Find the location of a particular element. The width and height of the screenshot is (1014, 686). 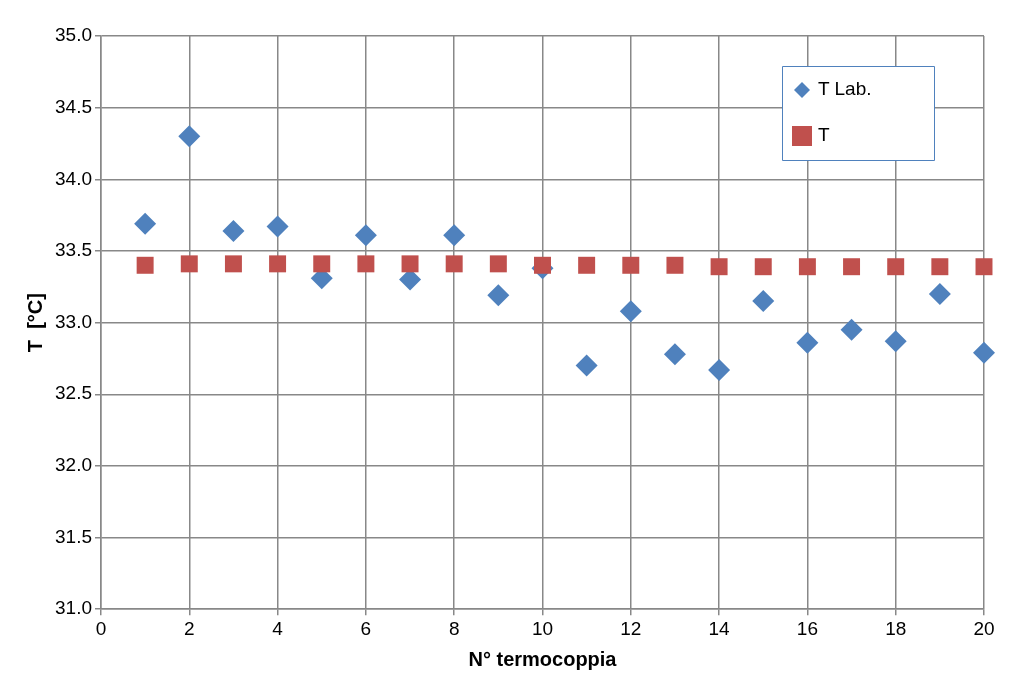

x-tick-label: 8 is located at coordinates (454, 628).